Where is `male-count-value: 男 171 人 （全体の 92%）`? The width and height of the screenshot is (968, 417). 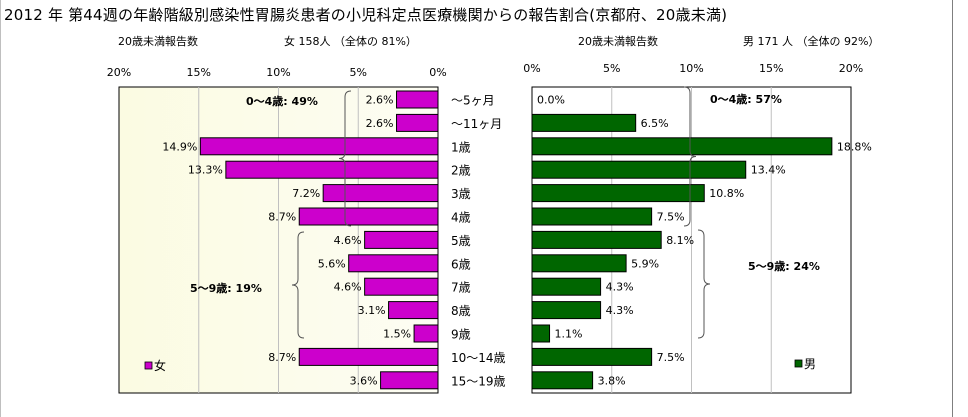
male-count-value: 男 171 人 （全体の 92%） is located at coordinates (811, 41).